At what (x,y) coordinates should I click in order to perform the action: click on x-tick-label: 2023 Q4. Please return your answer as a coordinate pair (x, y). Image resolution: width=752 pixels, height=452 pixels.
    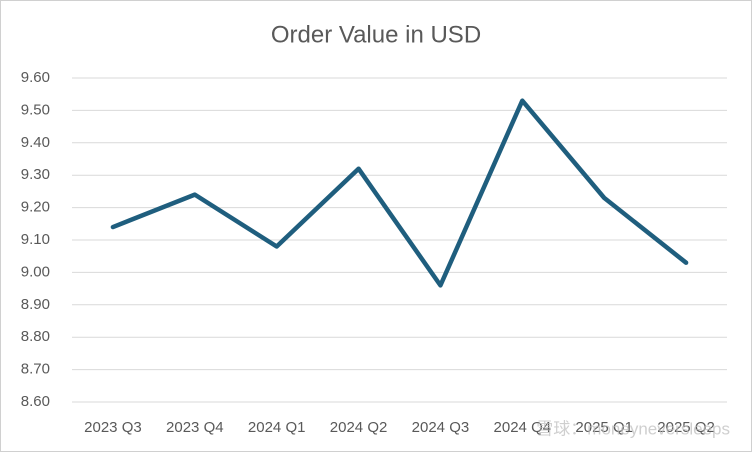
    Looking at the image, I should click on (195, 427).